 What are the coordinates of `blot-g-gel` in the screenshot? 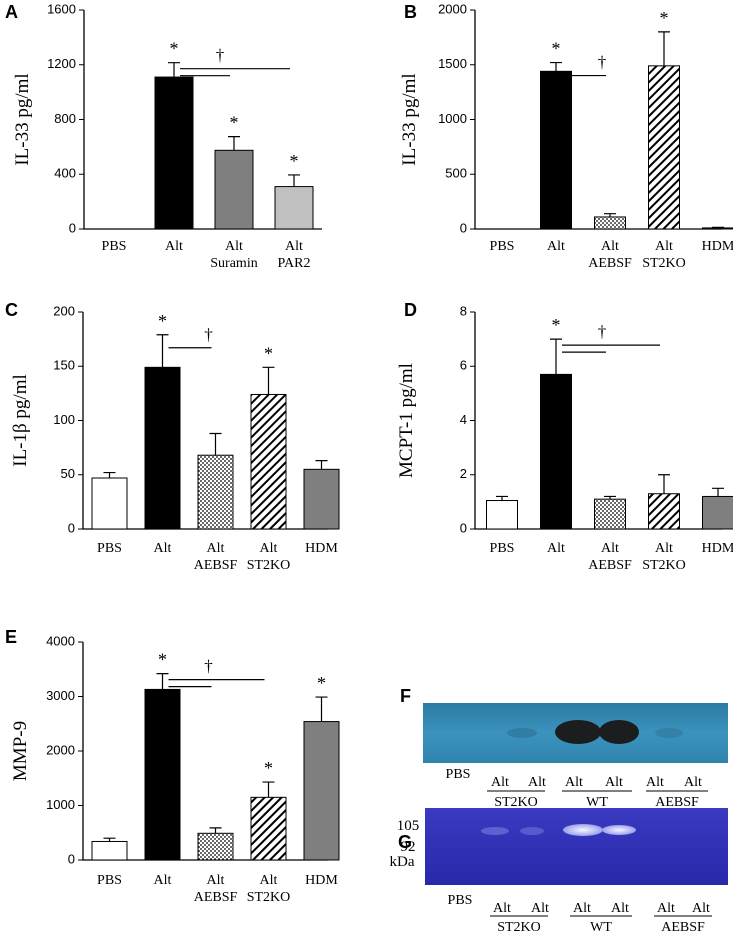 It's located at (576, 846).